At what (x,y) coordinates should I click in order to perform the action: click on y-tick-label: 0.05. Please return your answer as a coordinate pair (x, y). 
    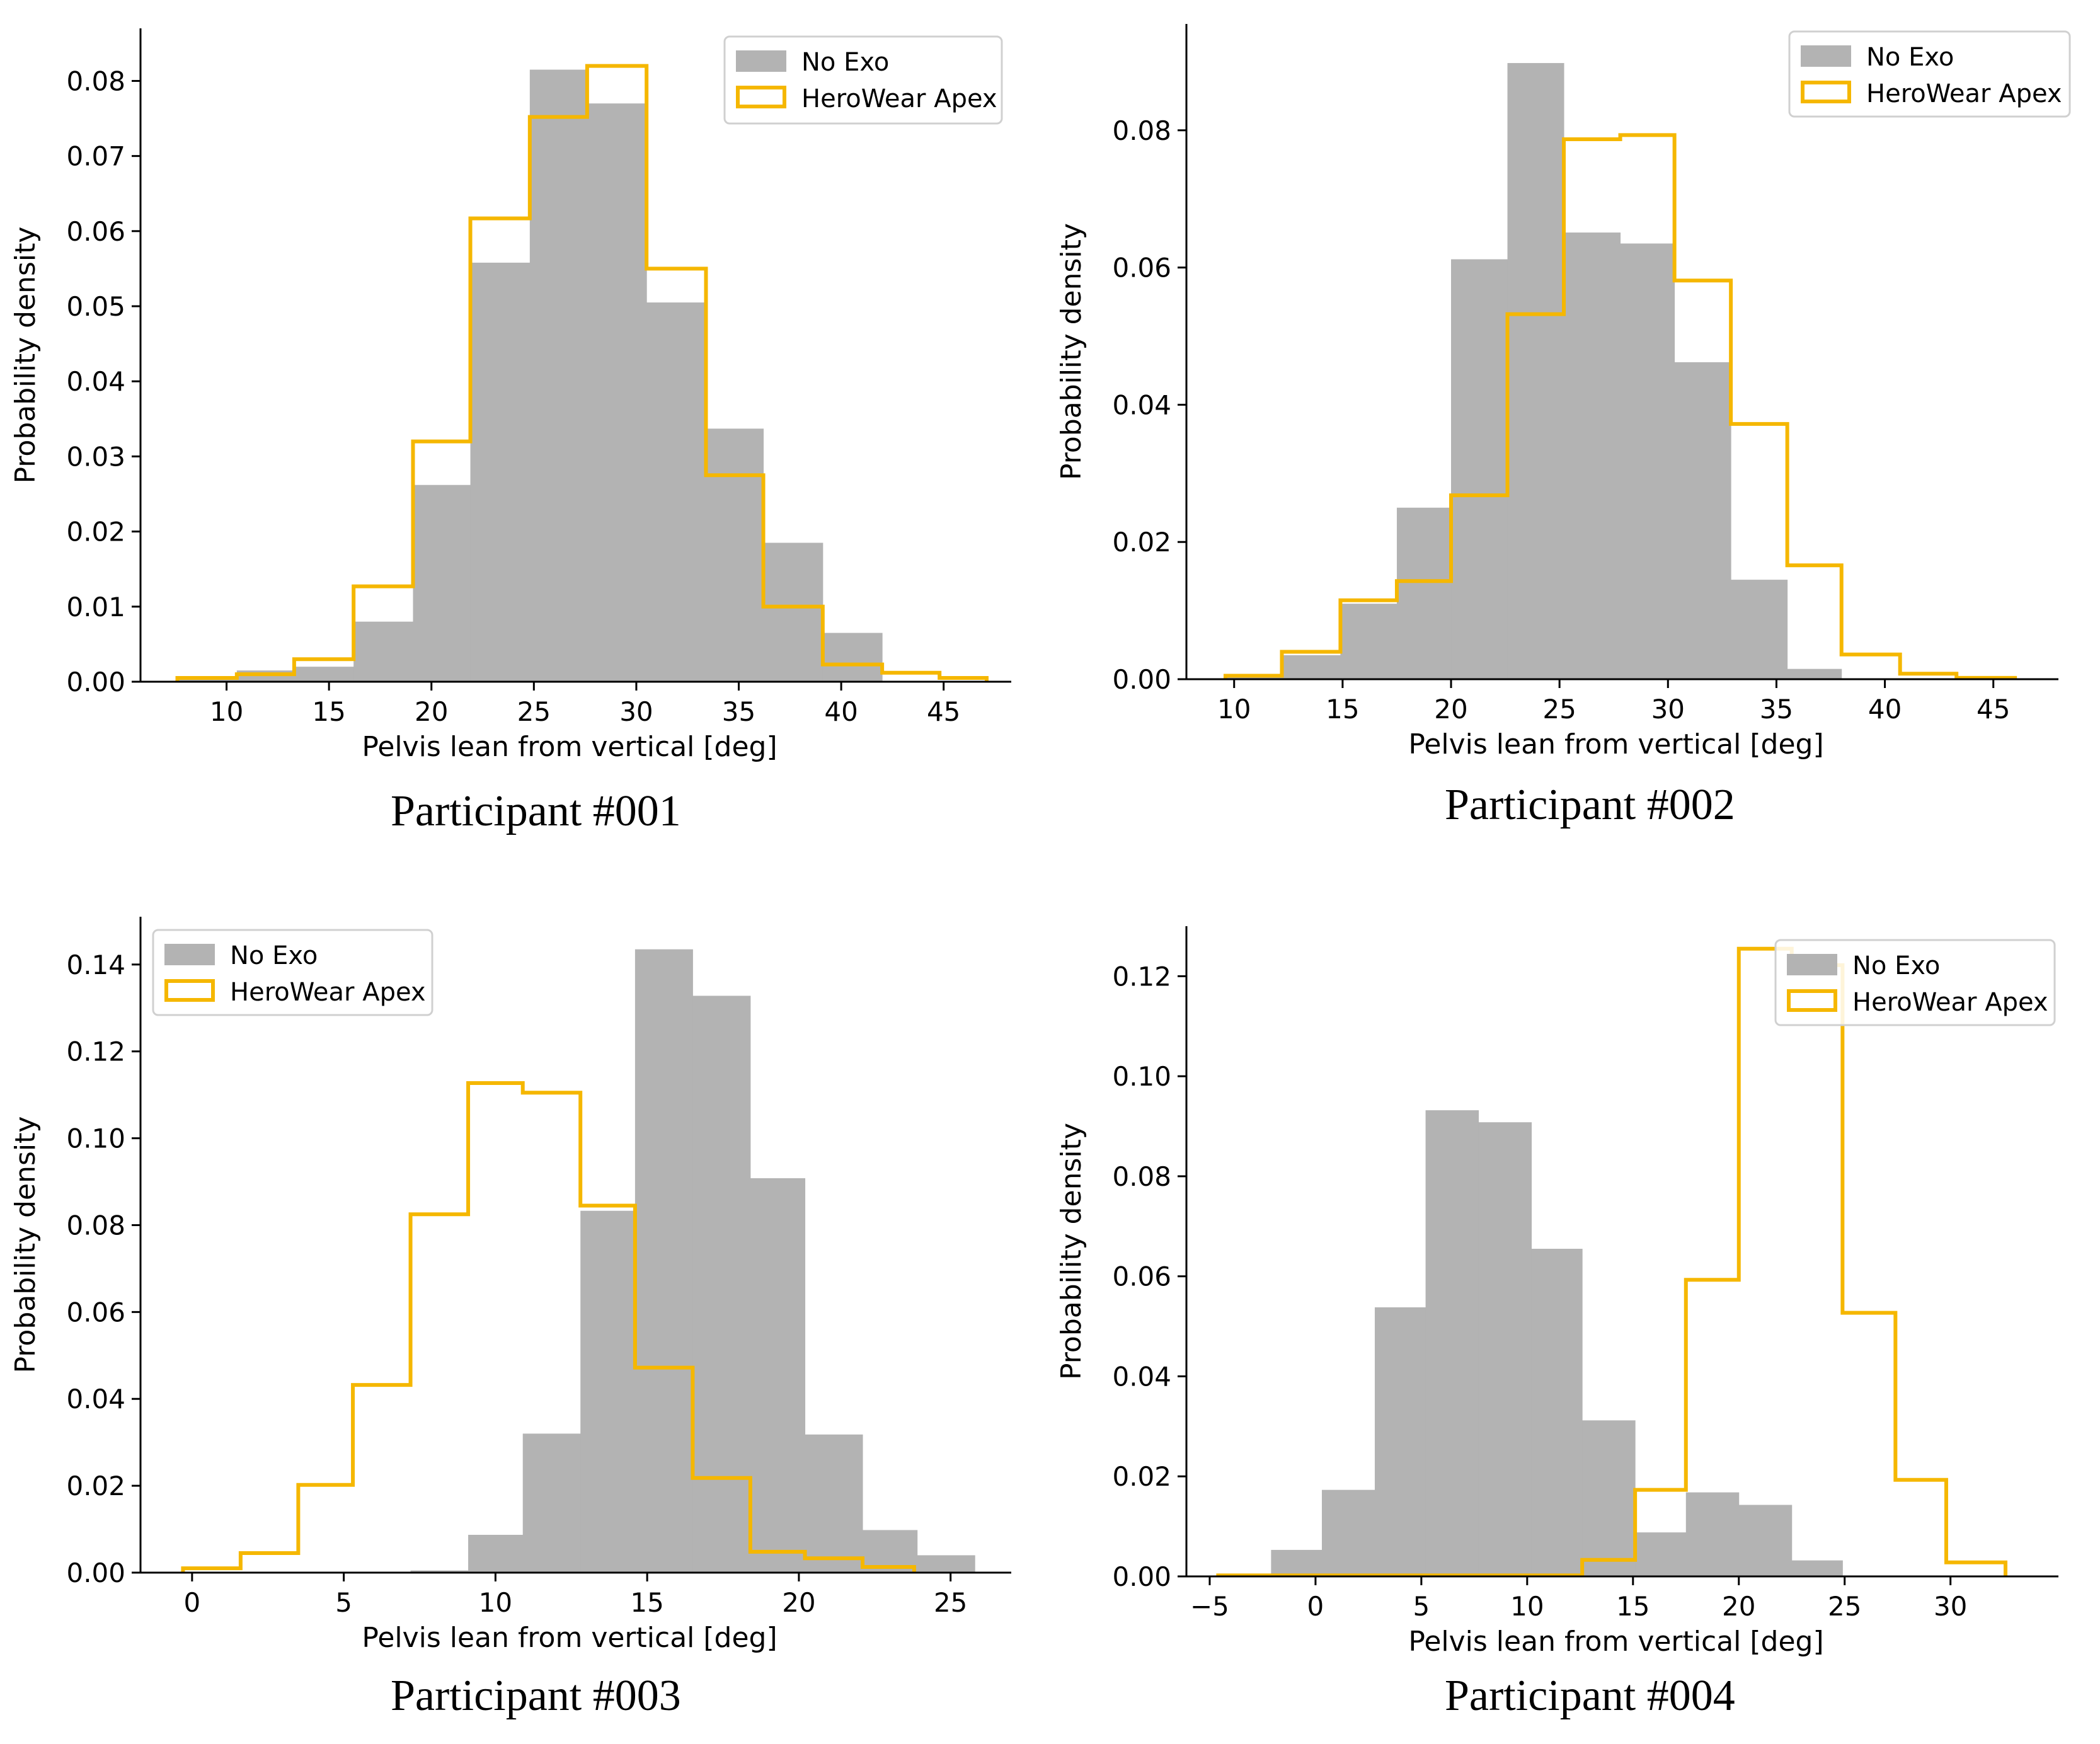
    Looking at the image, I should click on (95, 306).